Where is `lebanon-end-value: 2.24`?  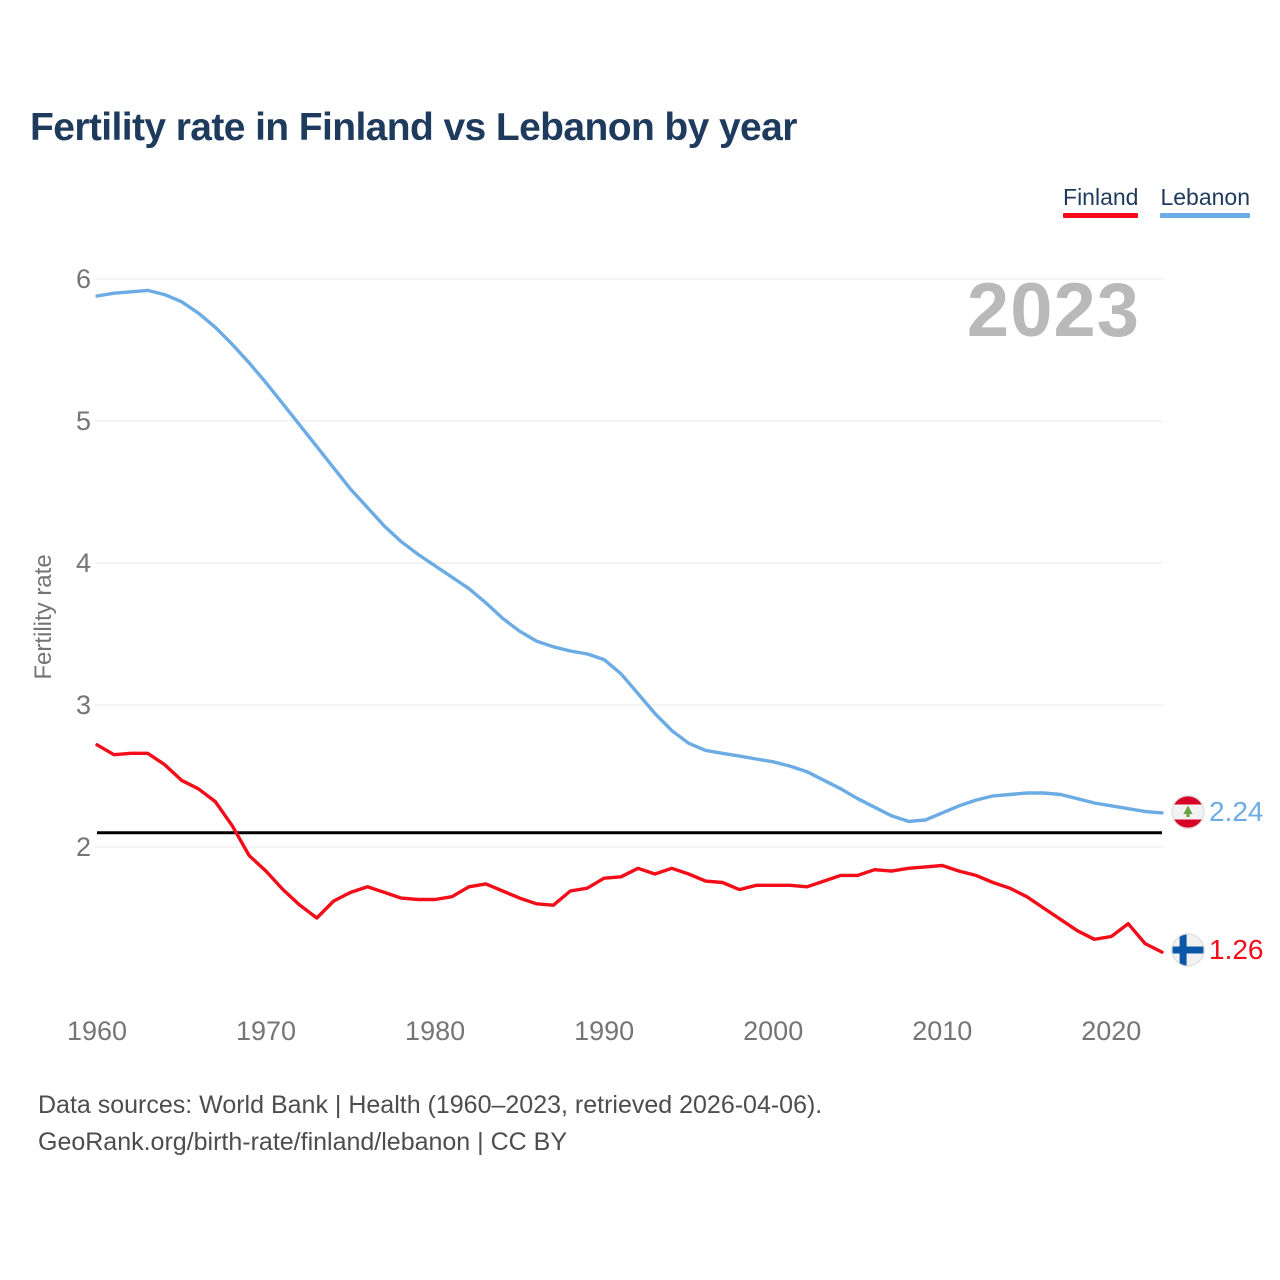
lebanon-end-value: 2.24 is located at coordinates (1236, 811).